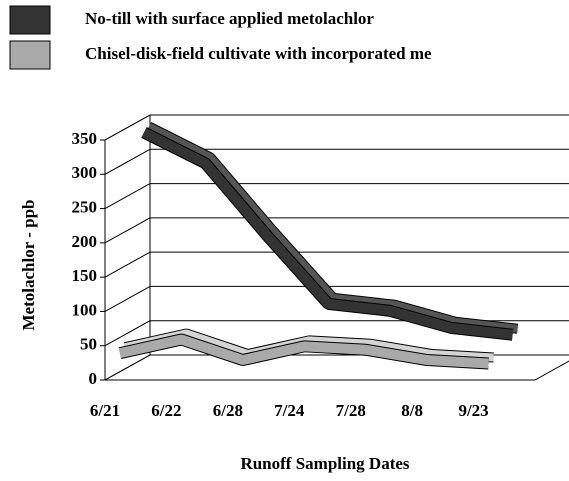 The height and width of the screenshot is (481, 569). What do you see at coordinates (85, 172) in the screenshot?
I see `y-tick-label: 300` at bounding box center [85, 172].